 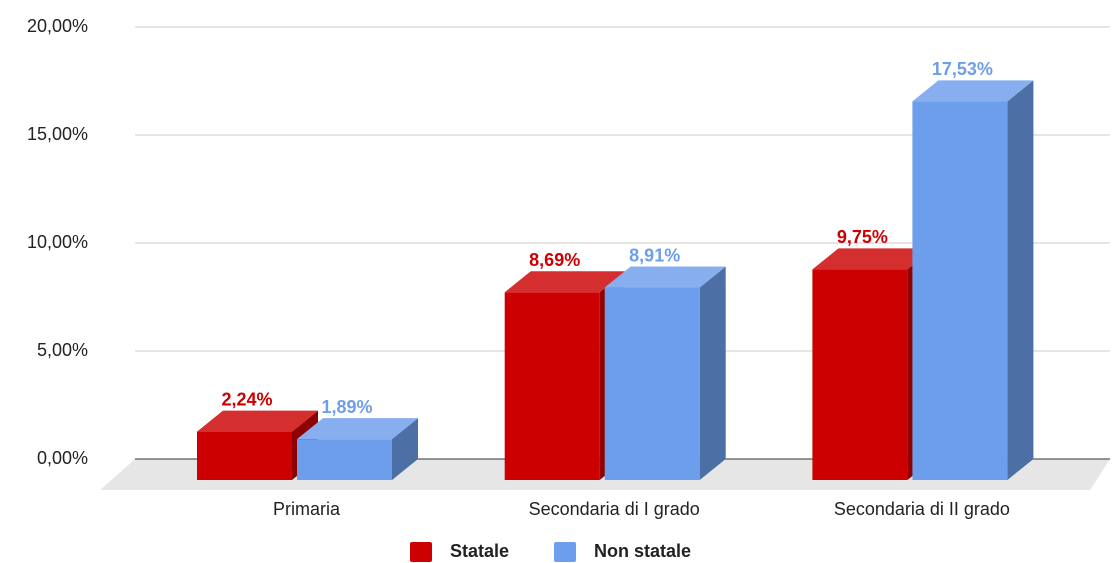 What do you see at coordinates (642, 551) in the screenshot?
I see `legend-label: Non statale` at bounding box center [642, 551].